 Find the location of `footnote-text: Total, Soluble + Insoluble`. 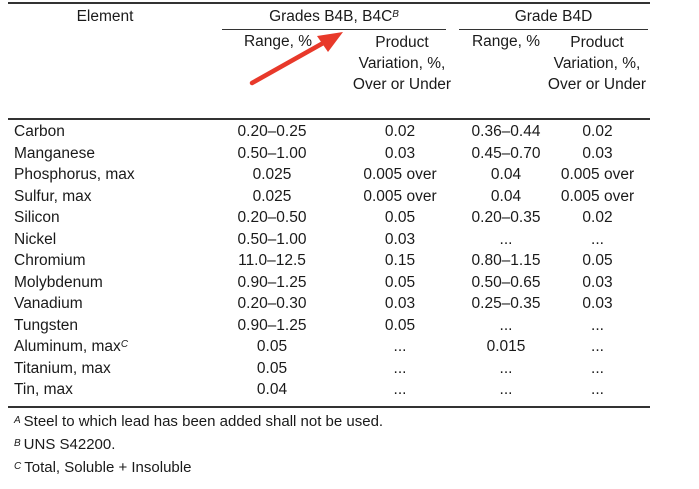

footnote-text: Total, Soluble + Insoluble is located at coordinates (108, 467).